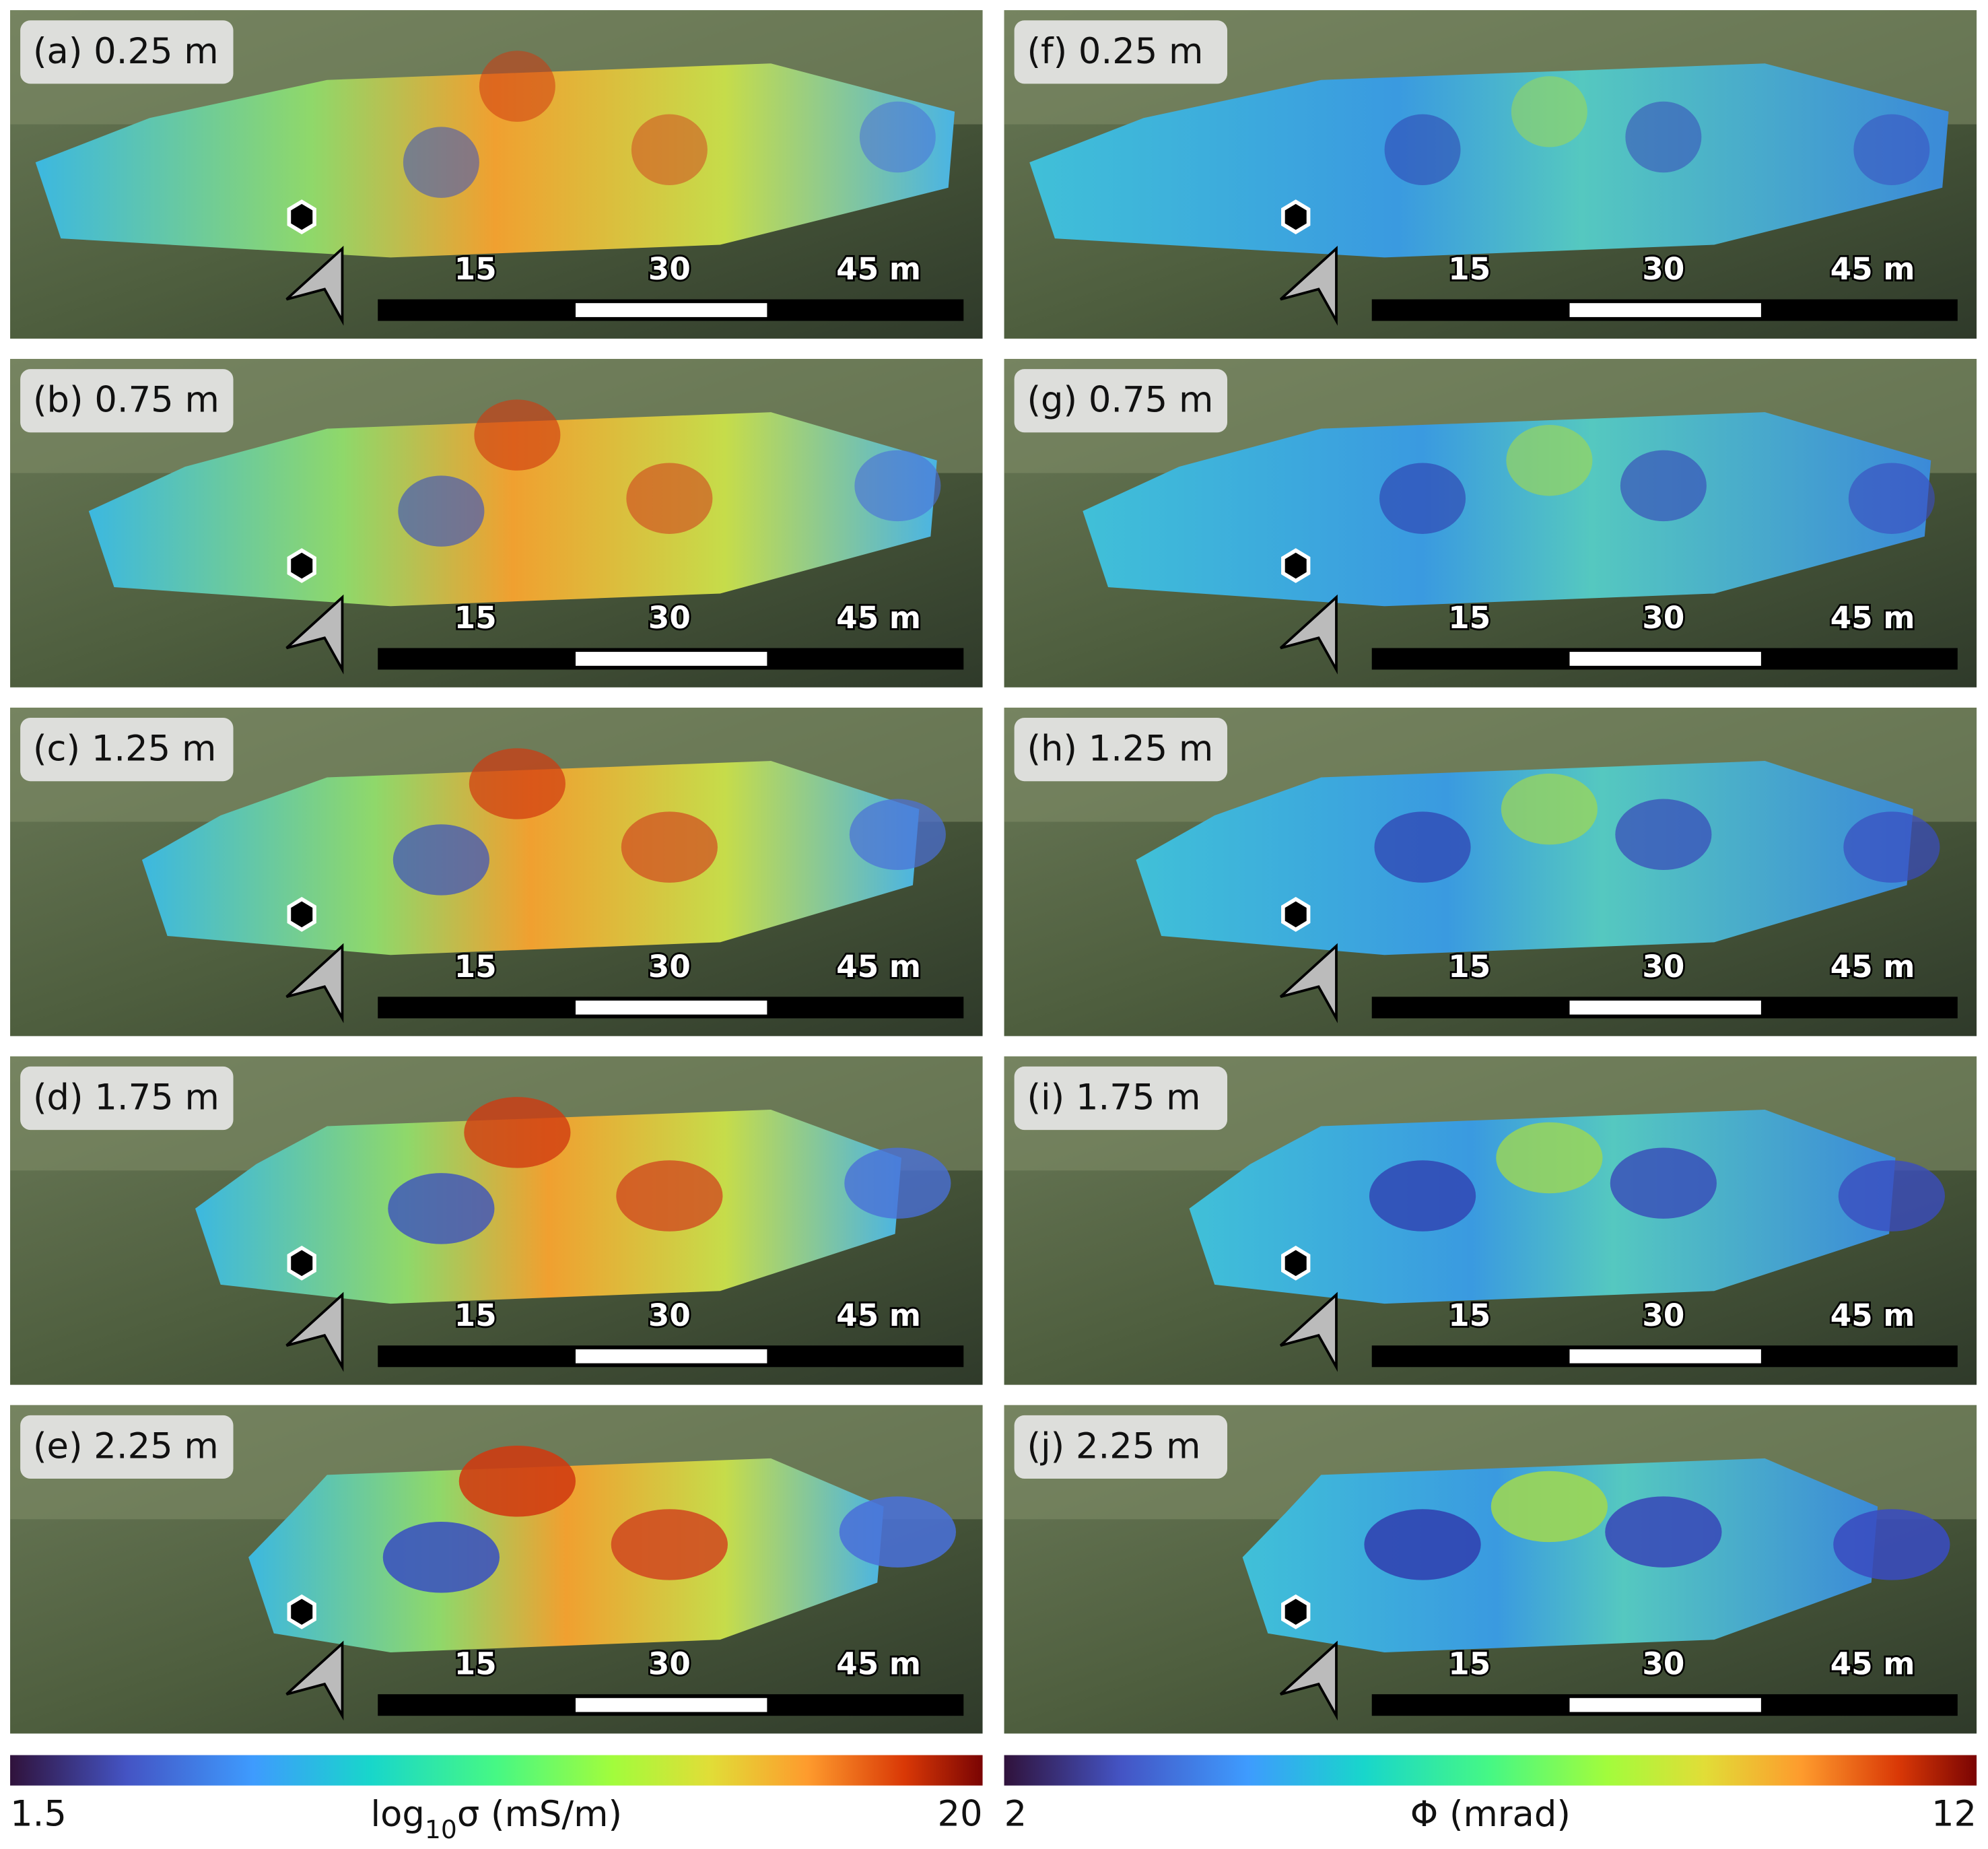 The height and width of the screenshot is (1849, 1988). I want to click on panel-label: (g) 0.75 m, so click(1120, 401).